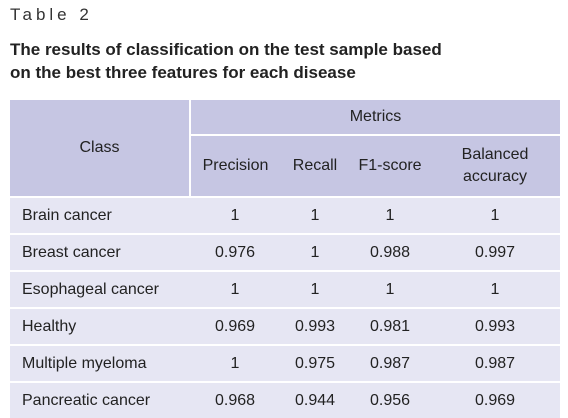 Image resolution: width=568 pixels, height=418 pixels. I want to click on table-row: Pancreatic cancer 0.968 0.944 0.956 0.969, so click(285, 399).